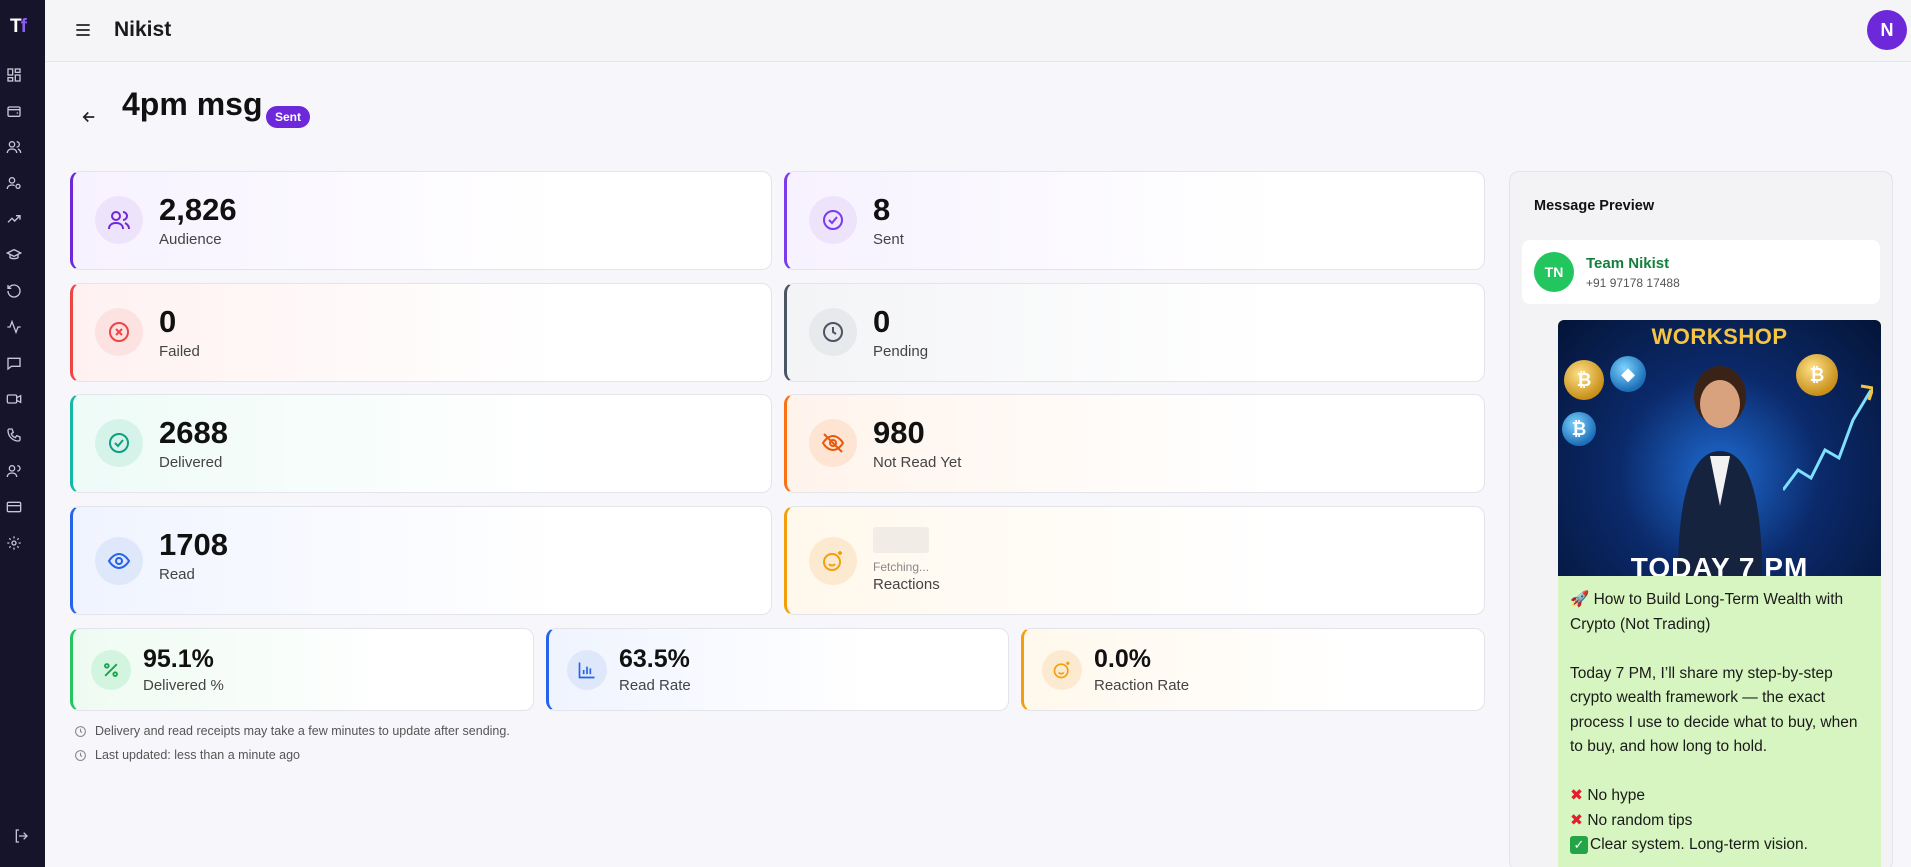 This screenshot has height=867, width=1911. Describe the element at coordinates (179, 351) in the screenshot. I see `failed-label: Failed` at that location.